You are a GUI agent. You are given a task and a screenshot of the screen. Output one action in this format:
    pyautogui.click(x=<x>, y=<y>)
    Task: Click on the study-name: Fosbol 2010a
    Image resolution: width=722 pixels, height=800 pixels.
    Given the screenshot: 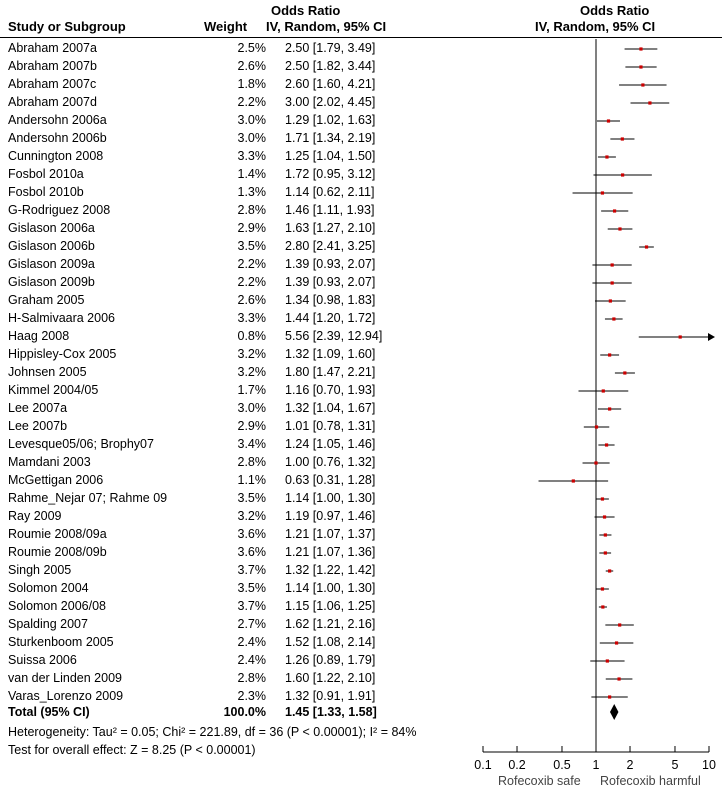 What is the action you would take?
    pyautogui.click(x=46, y=174)
    